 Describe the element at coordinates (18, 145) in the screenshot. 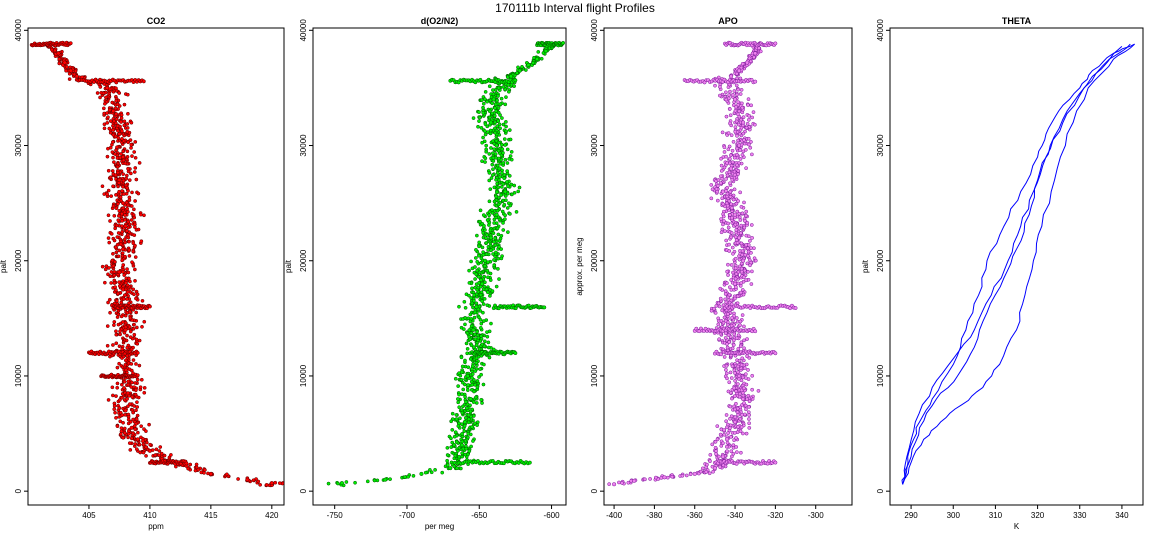

I see `y-tick-label: 30000` at that location.